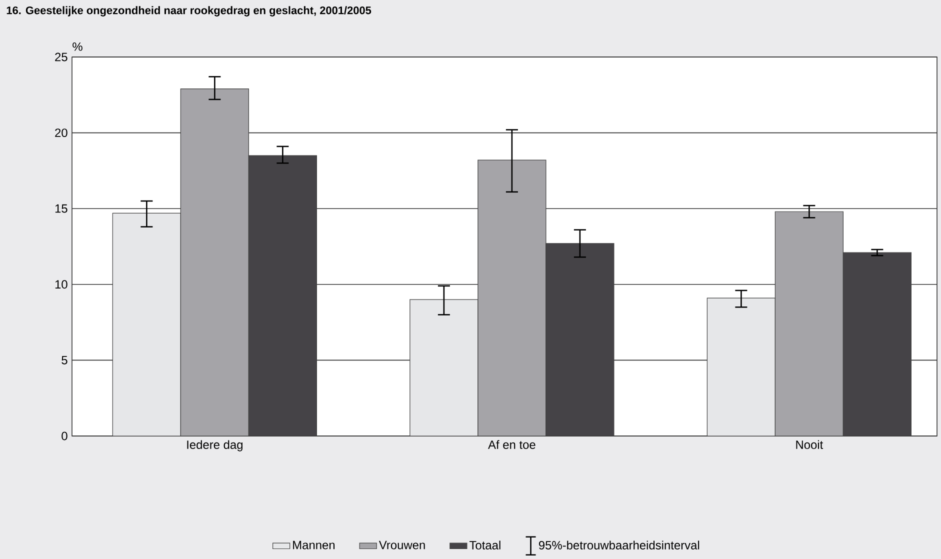  Describe the element at coordinates (65, 360) in the screenshot. I see `y-tick-label: 5` at that location.